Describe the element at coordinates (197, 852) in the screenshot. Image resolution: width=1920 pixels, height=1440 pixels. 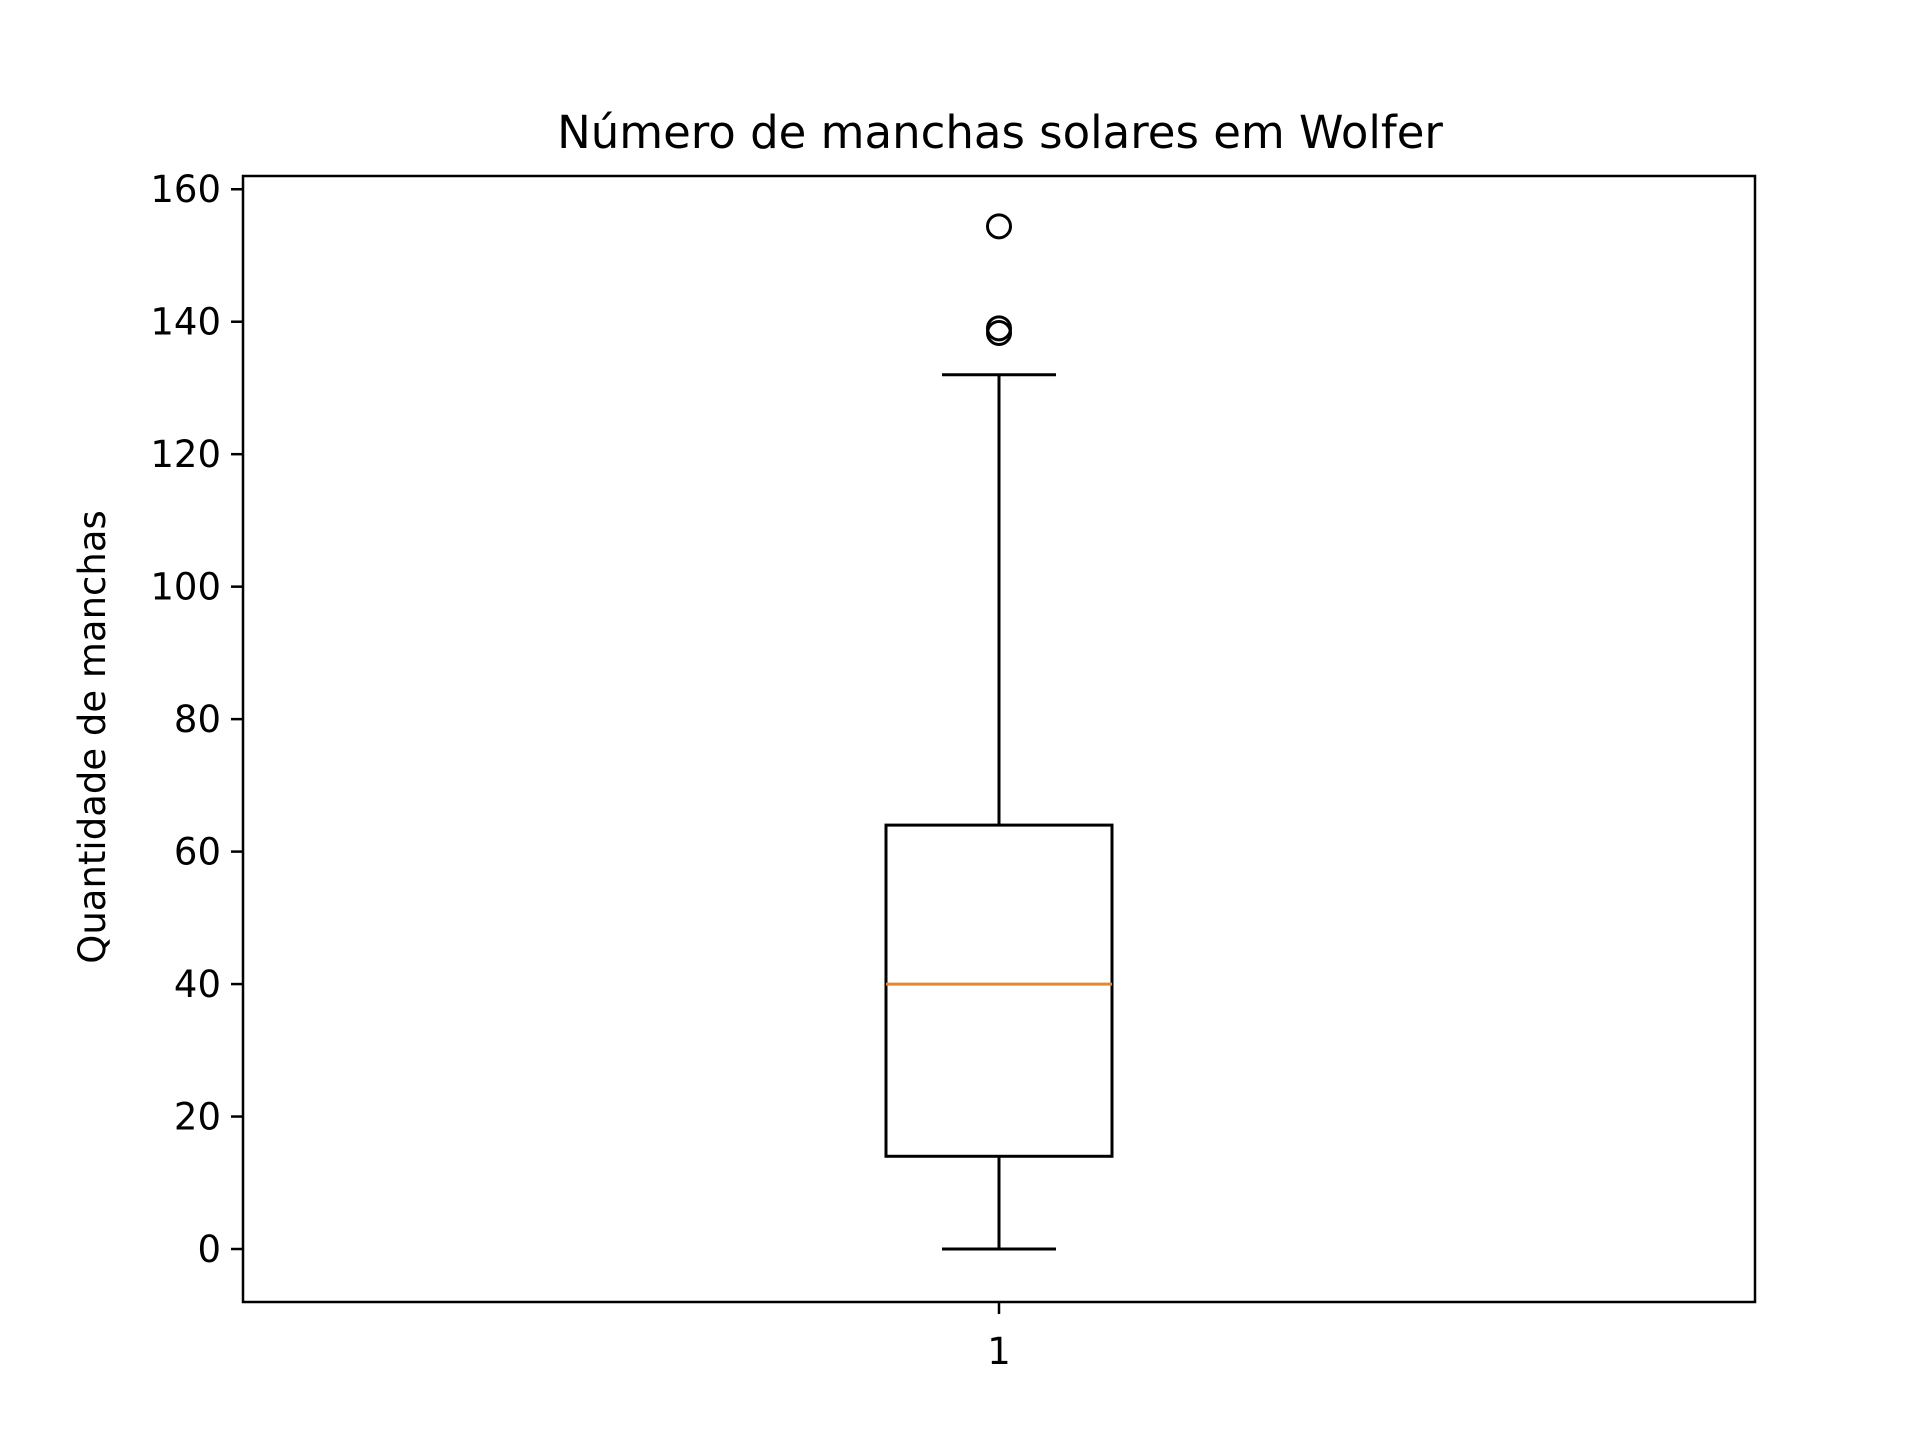
I see `y-tick-label: 60` at that location.